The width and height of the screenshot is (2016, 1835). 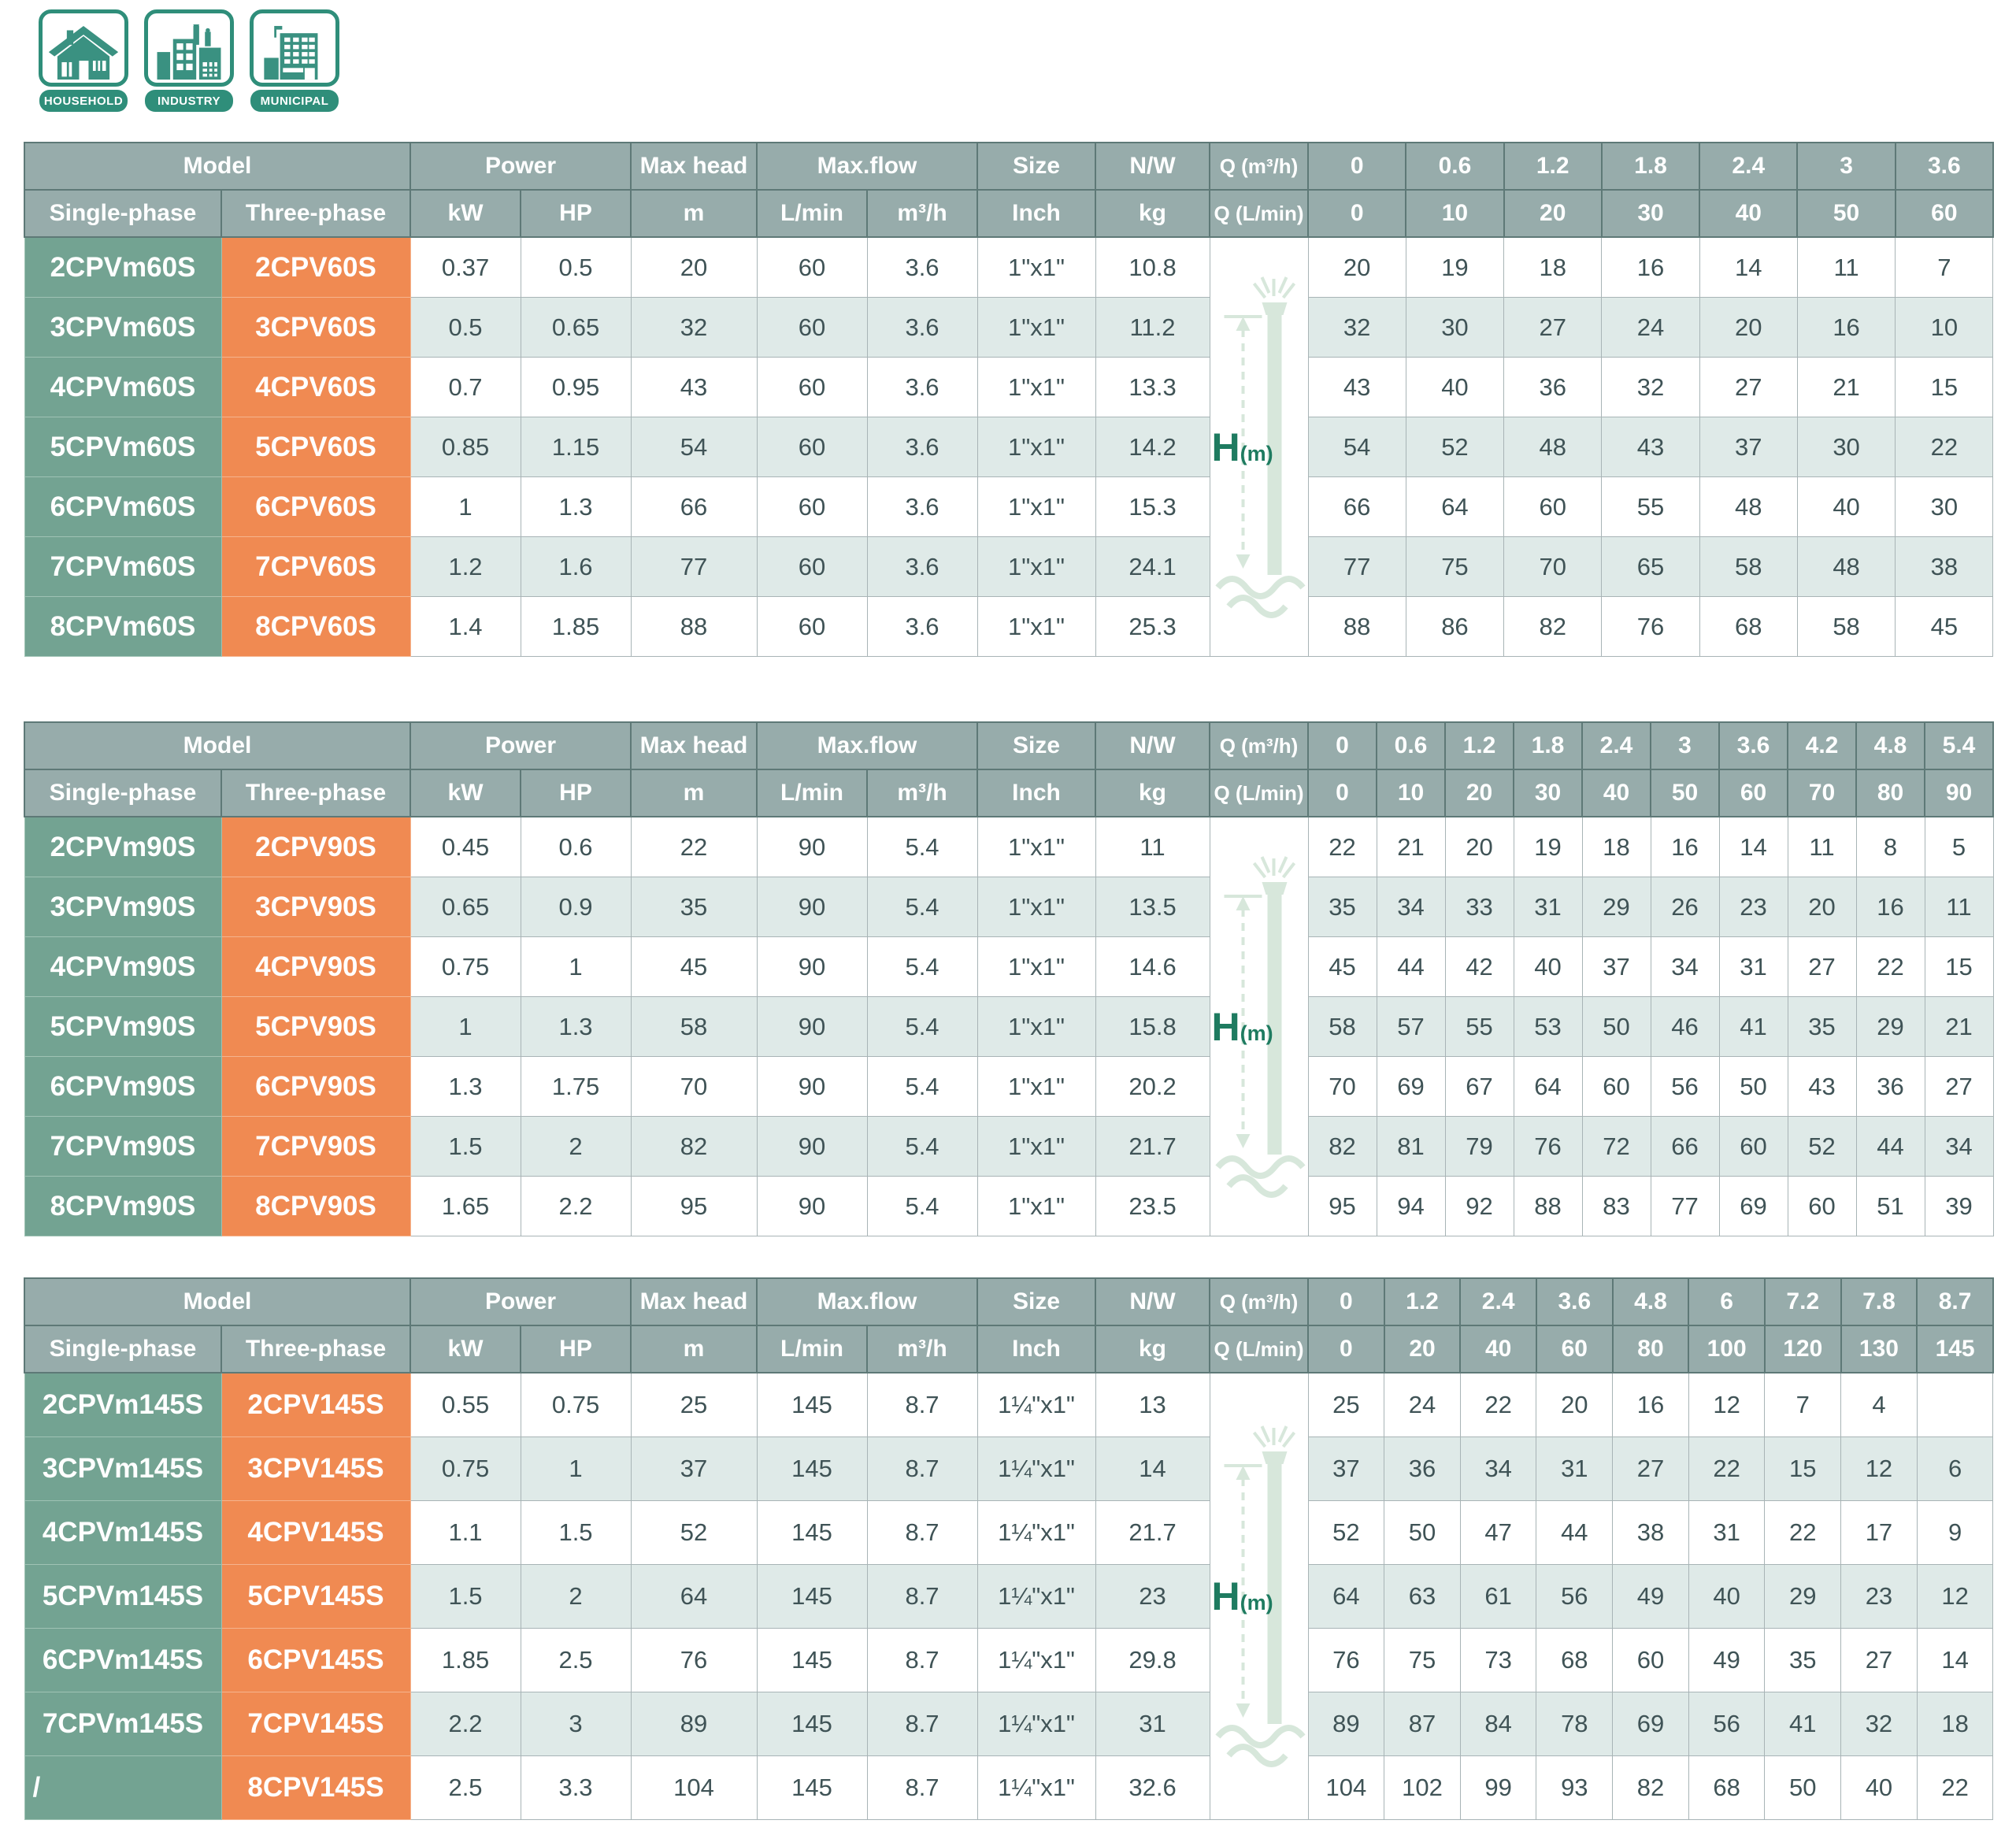 What do you see at coordinates (315, 1468) in the screenshot?
I see `model-three-cell: 3CPV145S` at bounding box center [315, 1468].